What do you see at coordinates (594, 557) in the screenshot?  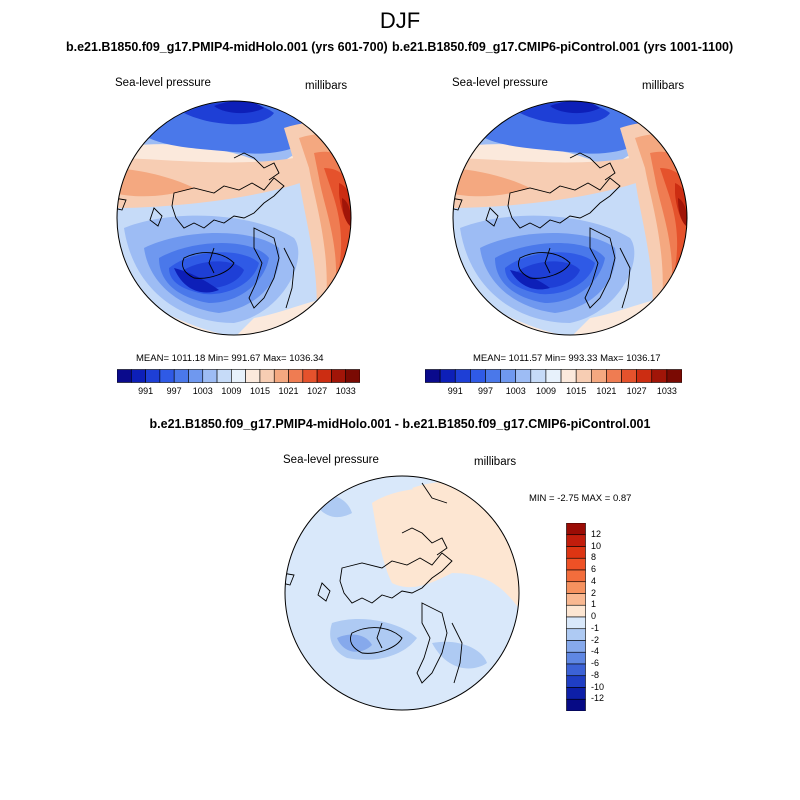 I see `colorbar-tick-label: 8` at bounding box center [594, 557].